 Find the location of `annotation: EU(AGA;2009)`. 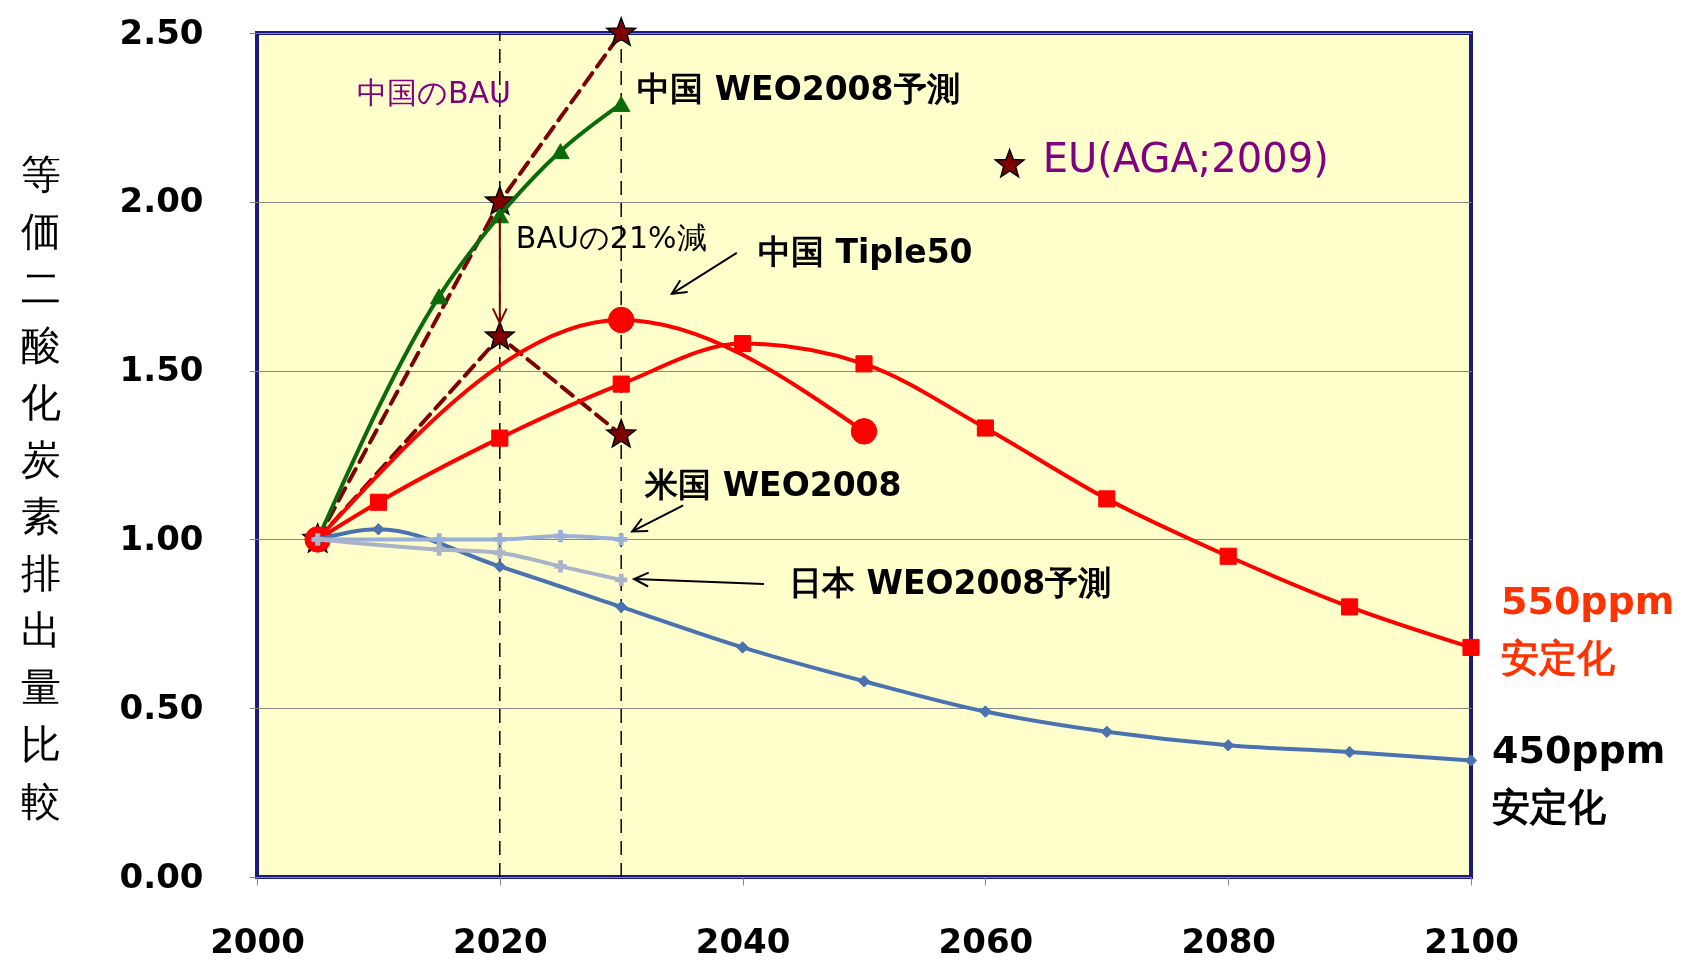

annotation: EU(AGA;2009) is located at coordinates (1185, 157).